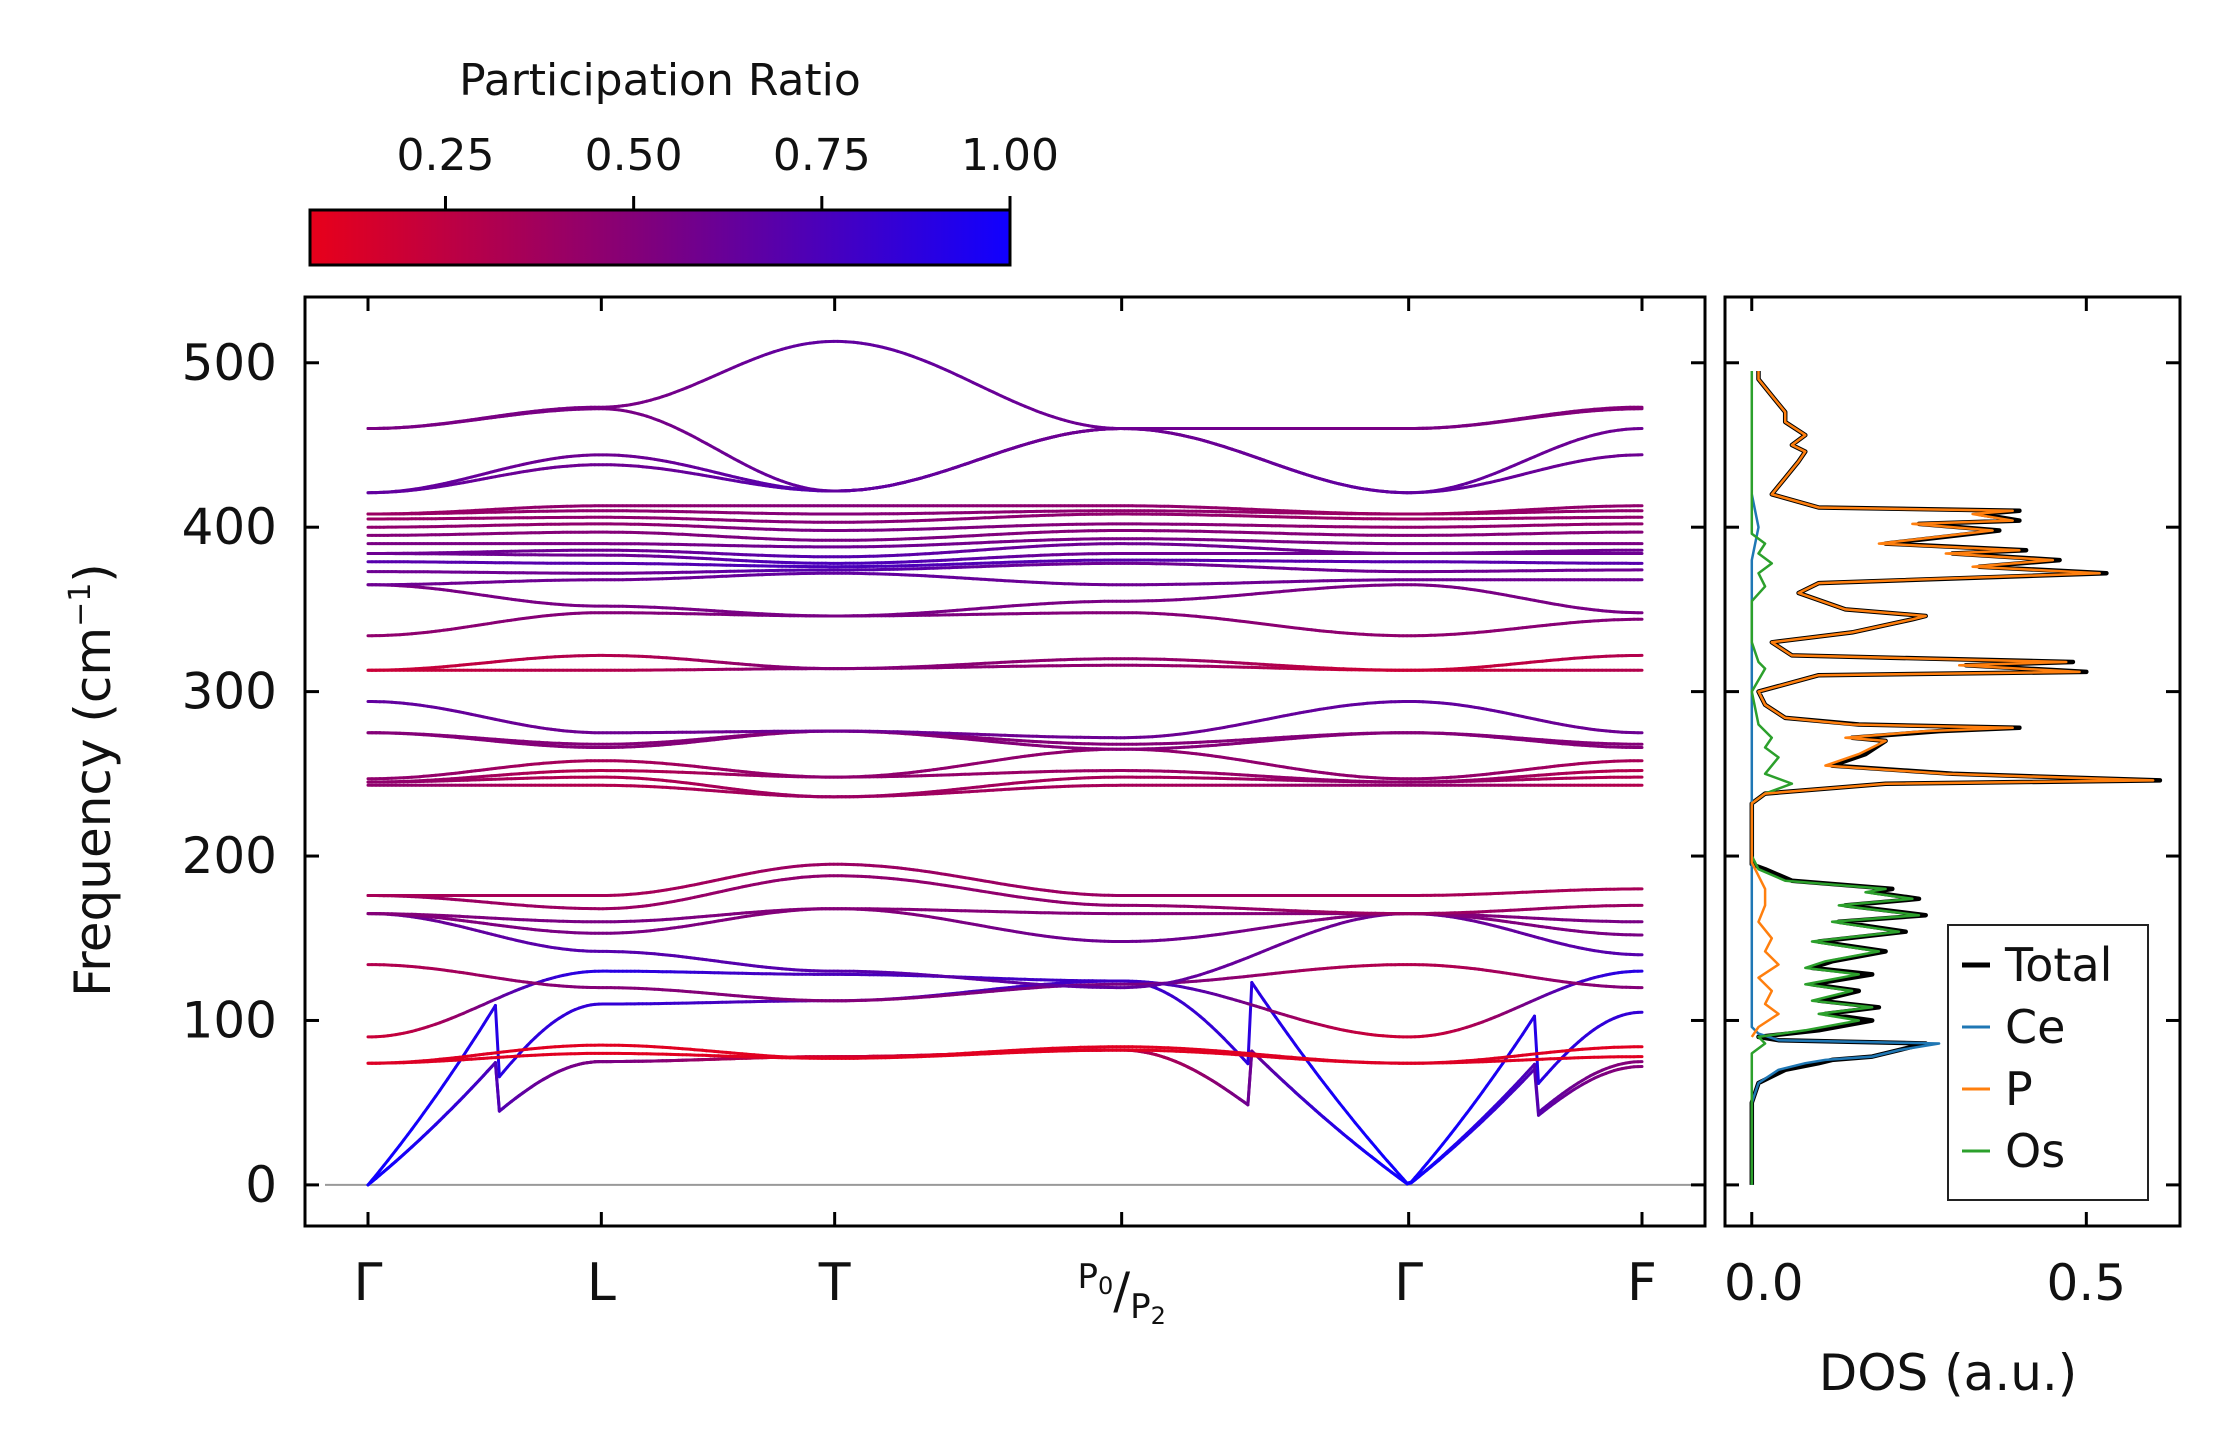  What do you see at coordinates (660, 237) in the screenshot?
I see `colorbar-bar` at bounding box center [660, 237].